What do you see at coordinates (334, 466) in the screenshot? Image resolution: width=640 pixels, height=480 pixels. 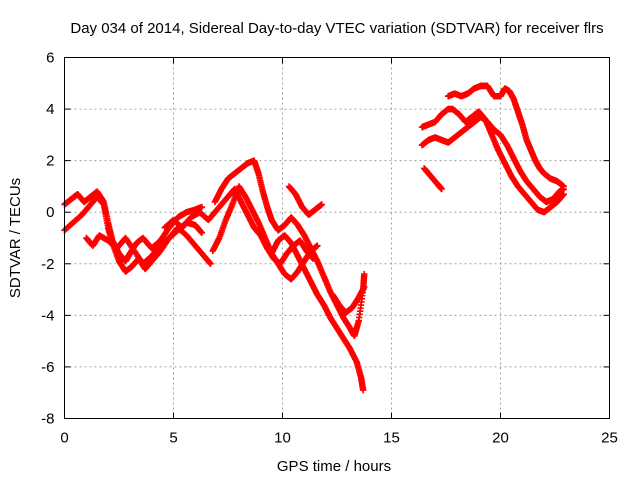 I see `x-axis-label: GPS time / hours` at bounding box center [334, 466].